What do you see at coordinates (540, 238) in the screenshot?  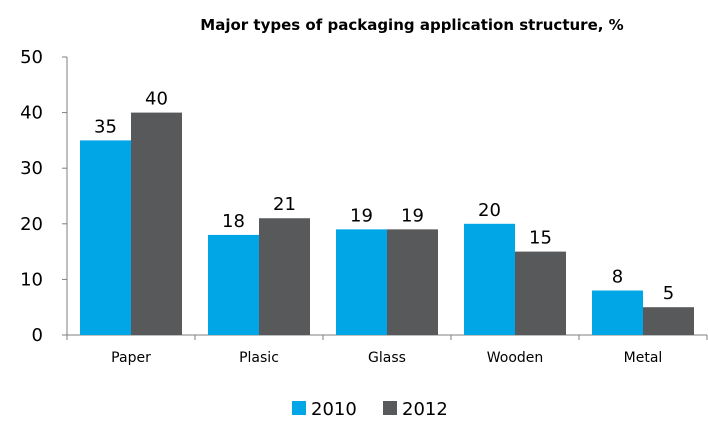 I see `data-label: 15` at bounding box center [540, 238].